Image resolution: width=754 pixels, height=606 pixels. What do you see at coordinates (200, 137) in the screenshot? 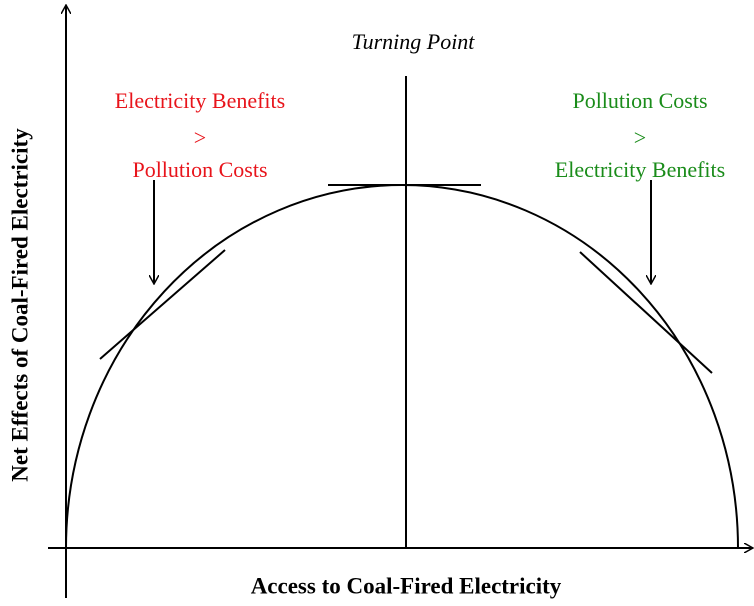
I see `left-note: >` at bounding box center [200, 137].